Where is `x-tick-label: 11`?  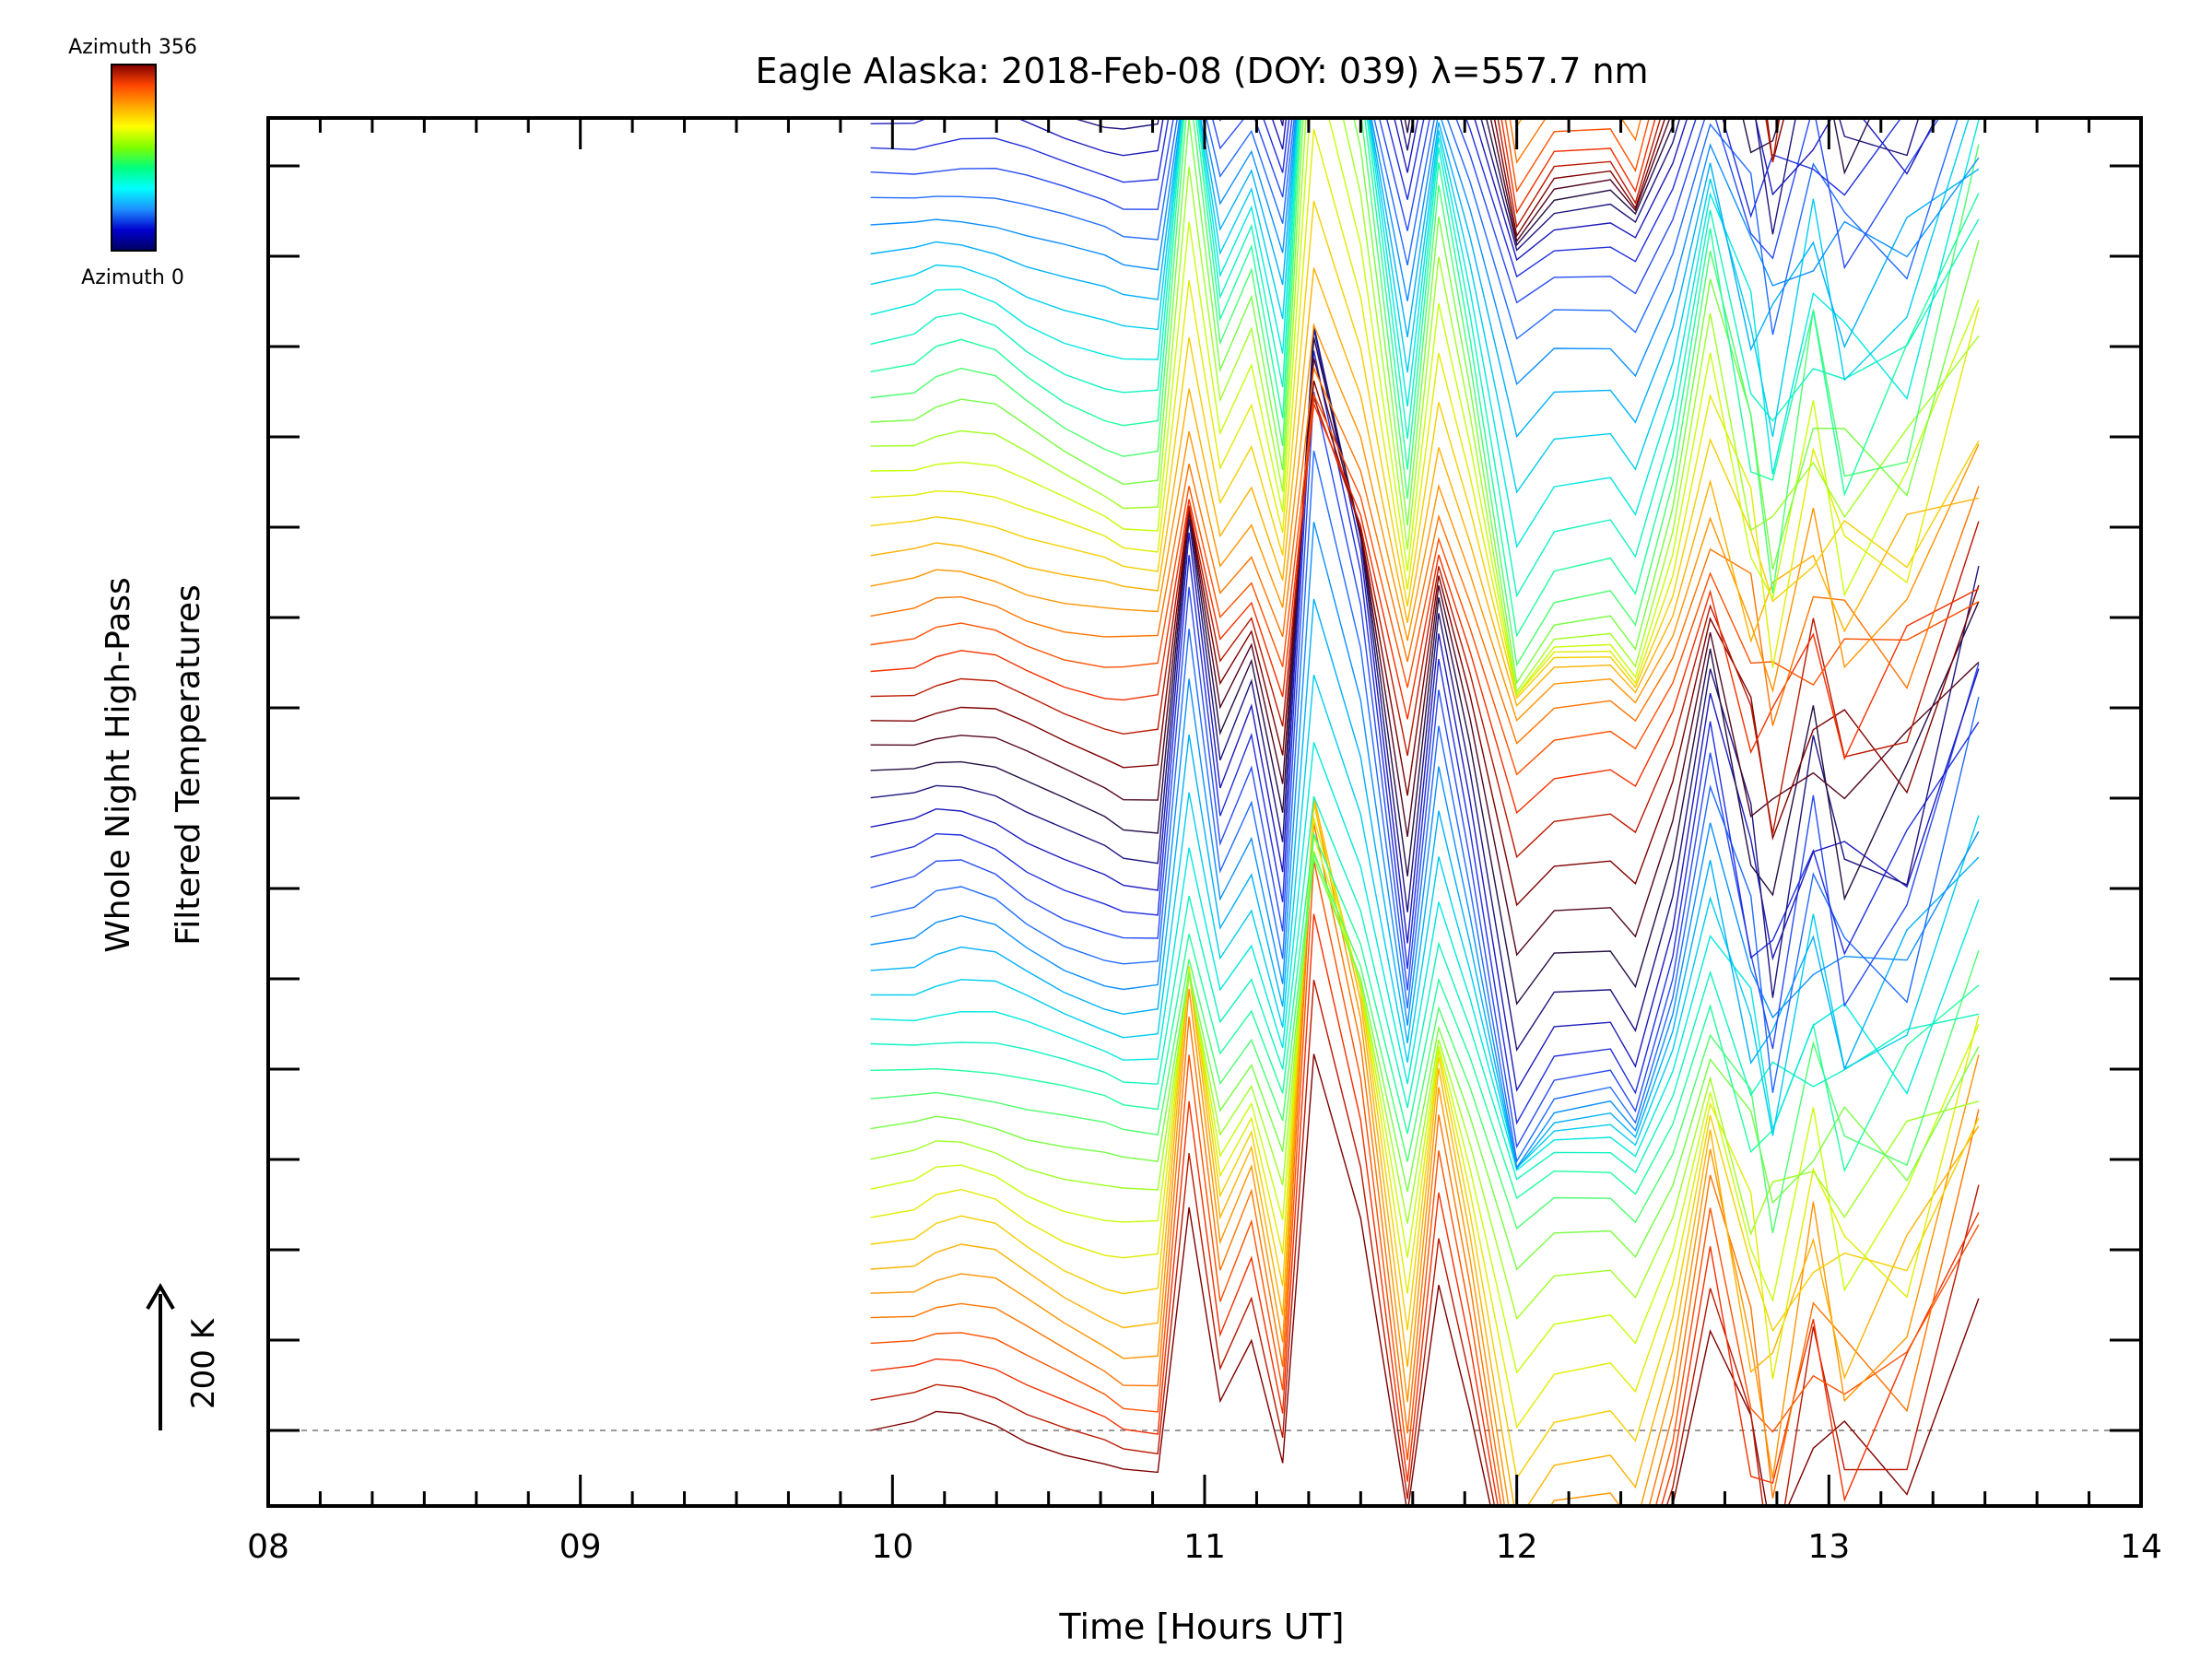
x-tick-label: 11 is located at coordinates (1204, 1547).